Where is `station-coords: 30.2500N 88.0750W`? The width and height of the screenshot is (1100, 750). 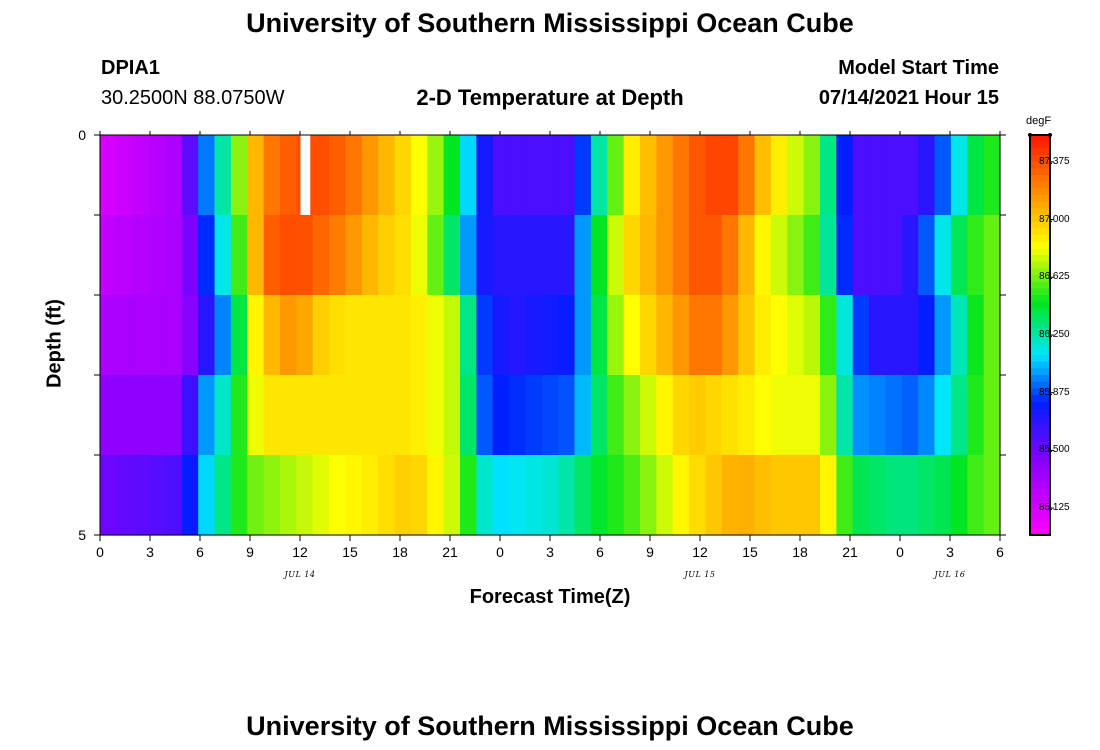 station-coords: 30.2500N 88.0750W is located at coordinates (193, 98).